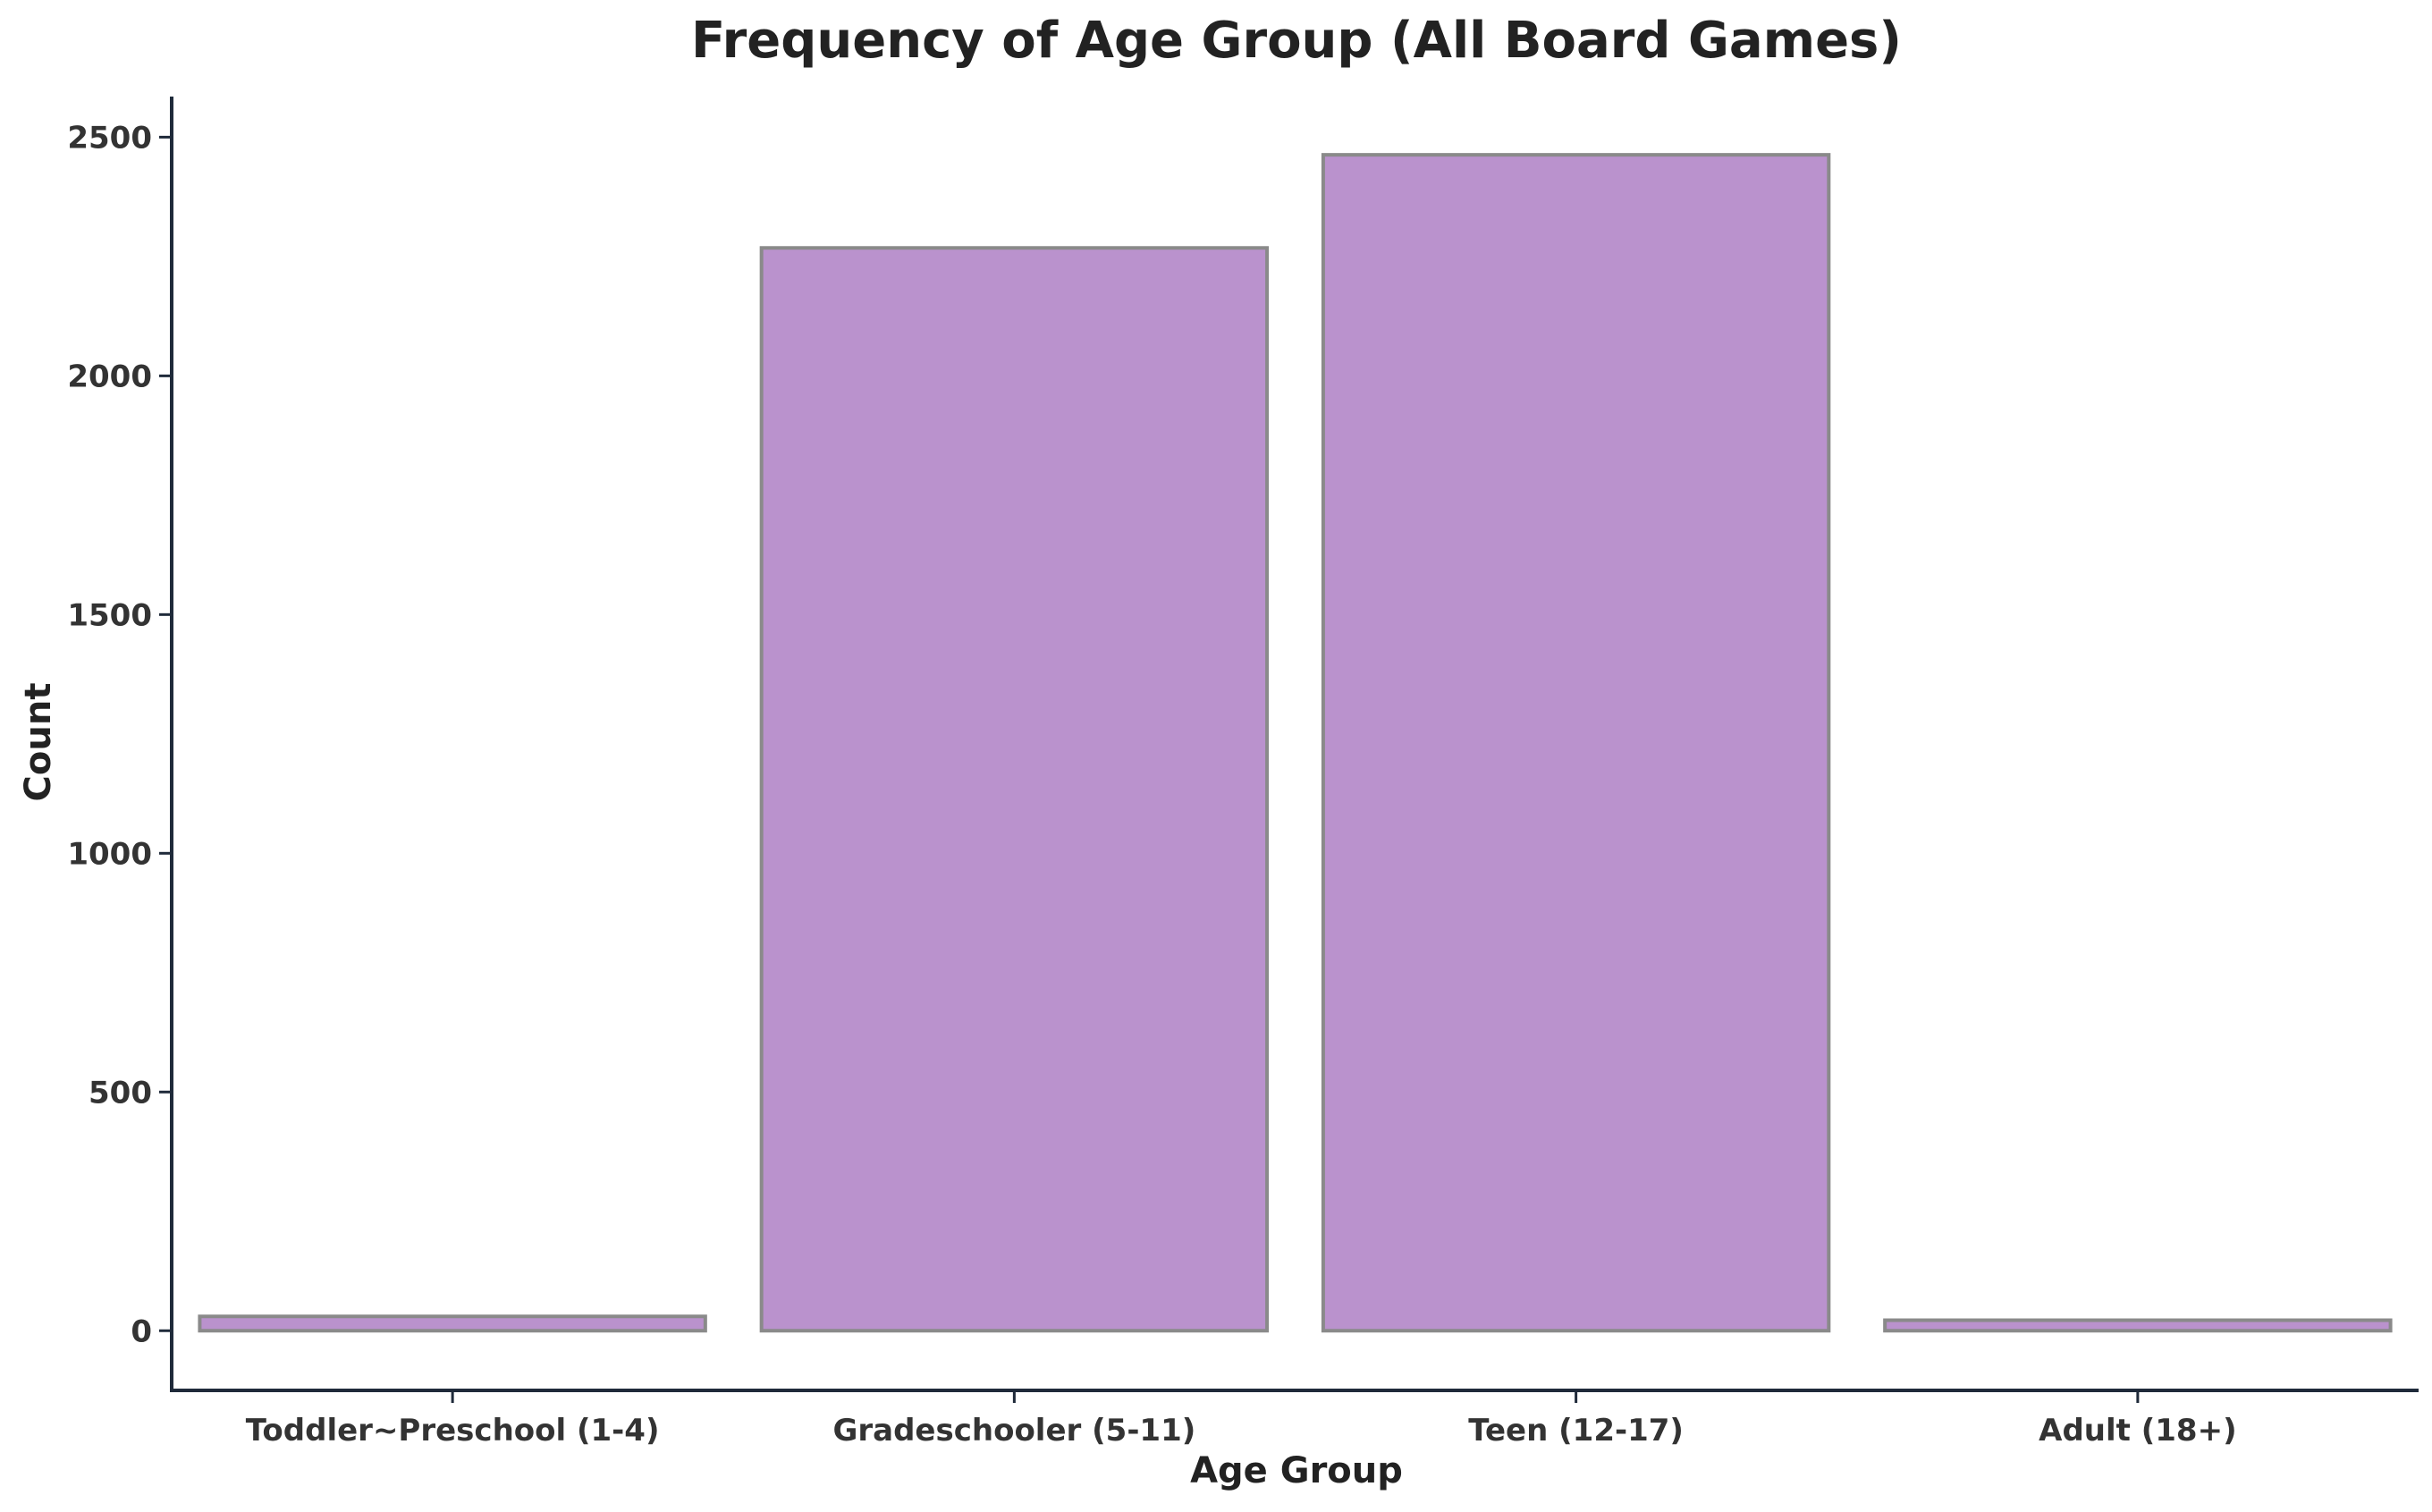 This screenshot has width=2432, height=1512. I want to click on x-tick-label: Adult (18+), so click(2137, 1431).